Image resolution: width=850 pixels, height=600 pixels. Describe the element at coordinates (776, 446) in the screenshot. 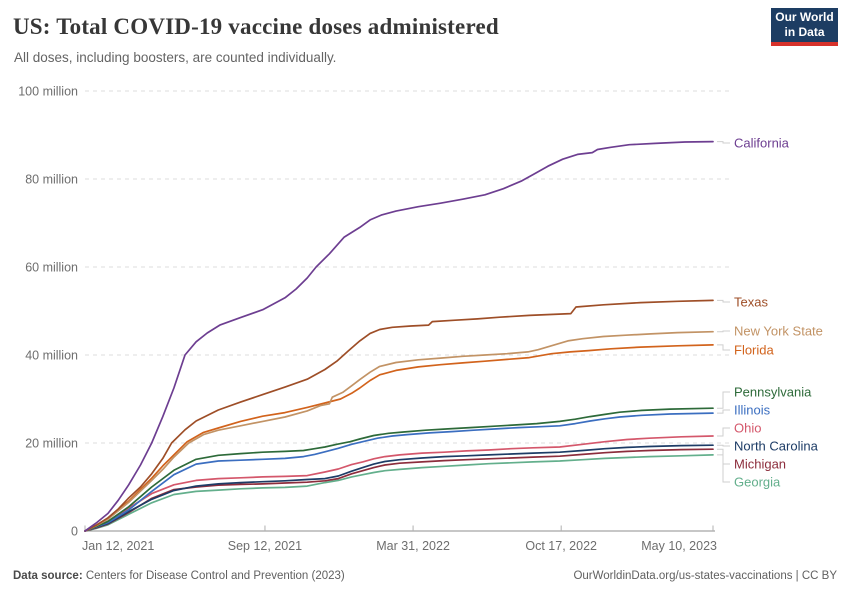

I see `series-label-north-carolina: North Carolina` at that location.